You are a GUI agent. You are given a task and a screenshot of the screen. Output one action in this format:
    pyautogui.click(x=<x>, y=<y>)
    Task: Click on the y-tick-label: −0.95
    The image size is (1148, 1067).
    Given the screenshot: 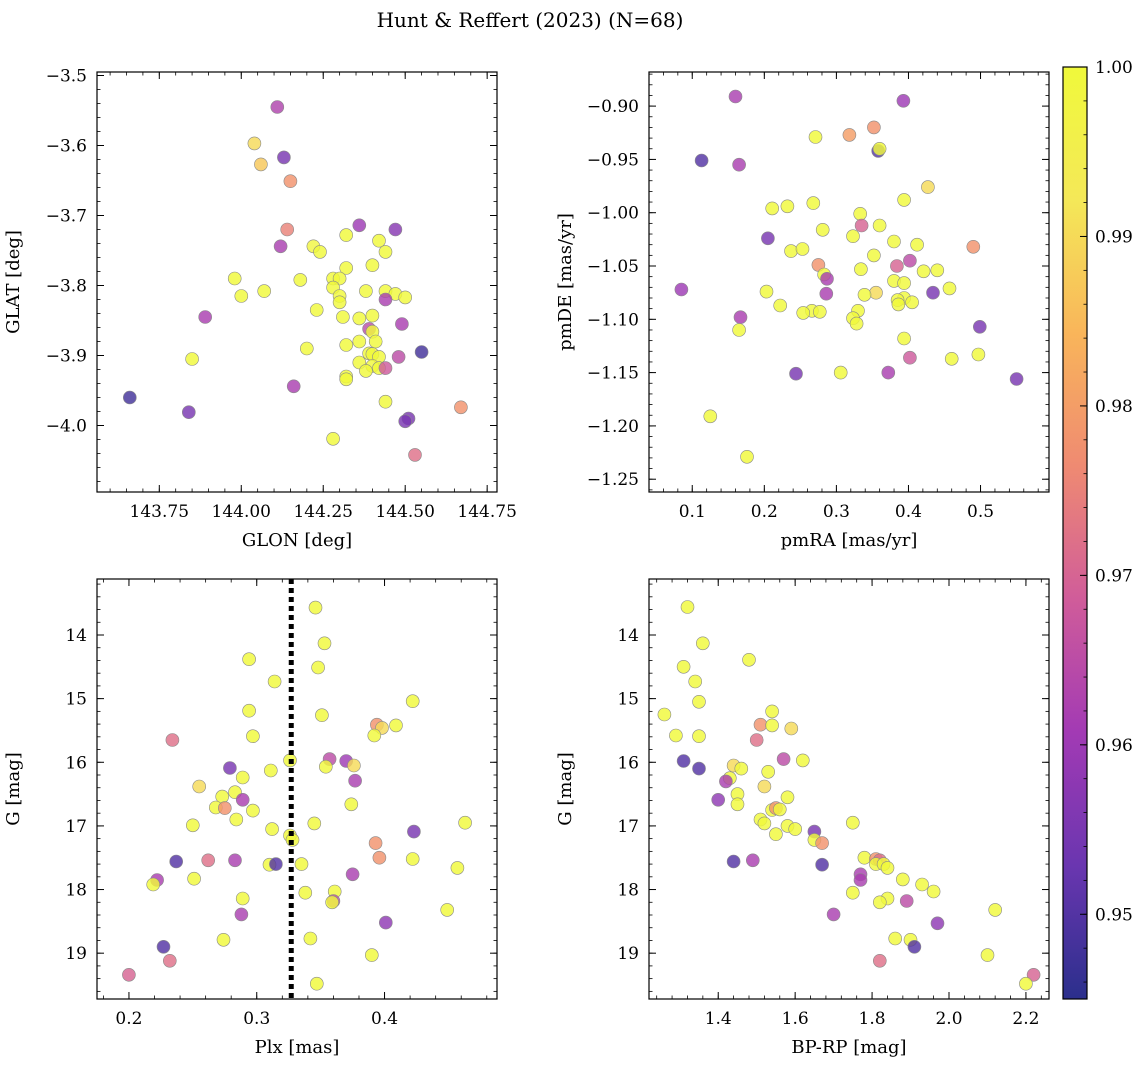 What is the action you would take?
    pyautogui.click(x=613, y=160)
    